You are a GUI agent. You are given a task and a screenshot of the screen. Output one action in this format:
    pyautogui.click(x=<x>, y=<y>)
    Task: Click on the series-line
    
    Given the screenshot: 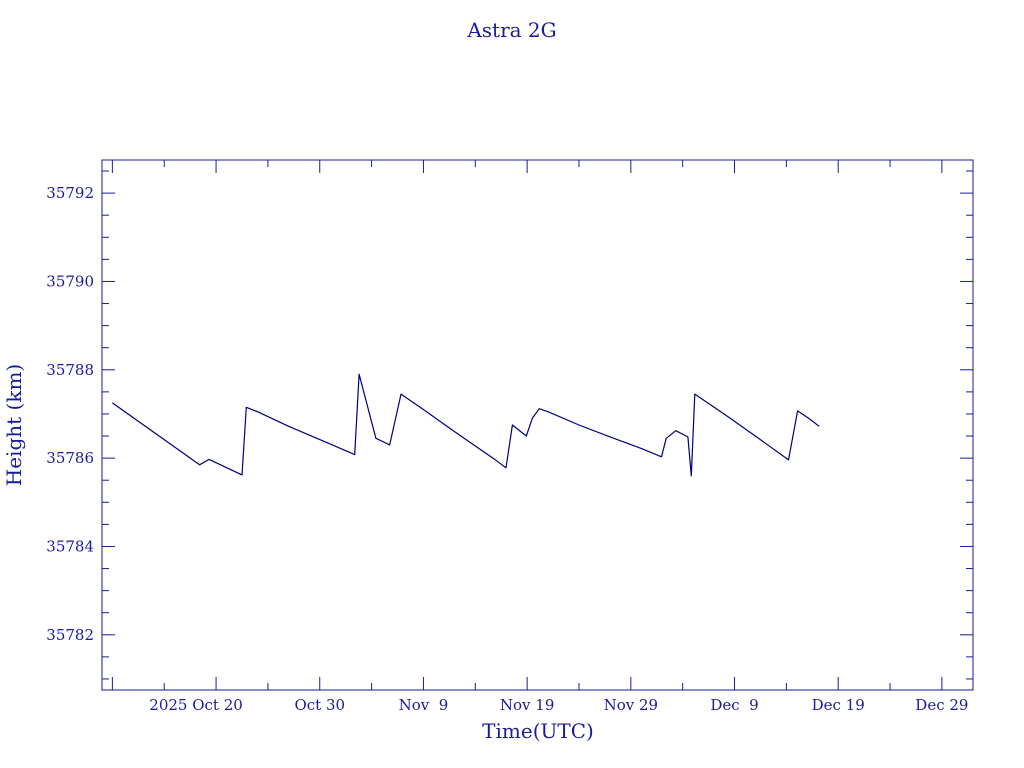 What is the action you would take?
    pyautogui.click(x=466, y=425)
    